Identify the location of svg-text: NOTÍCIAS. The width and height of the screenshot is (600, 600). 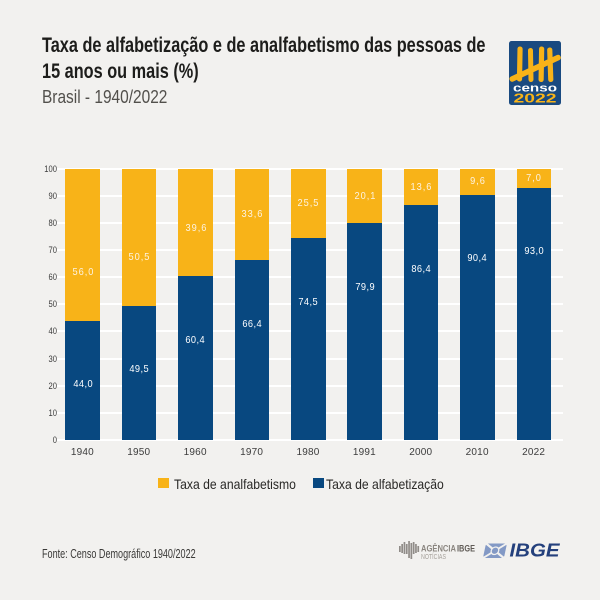
(433, 556).